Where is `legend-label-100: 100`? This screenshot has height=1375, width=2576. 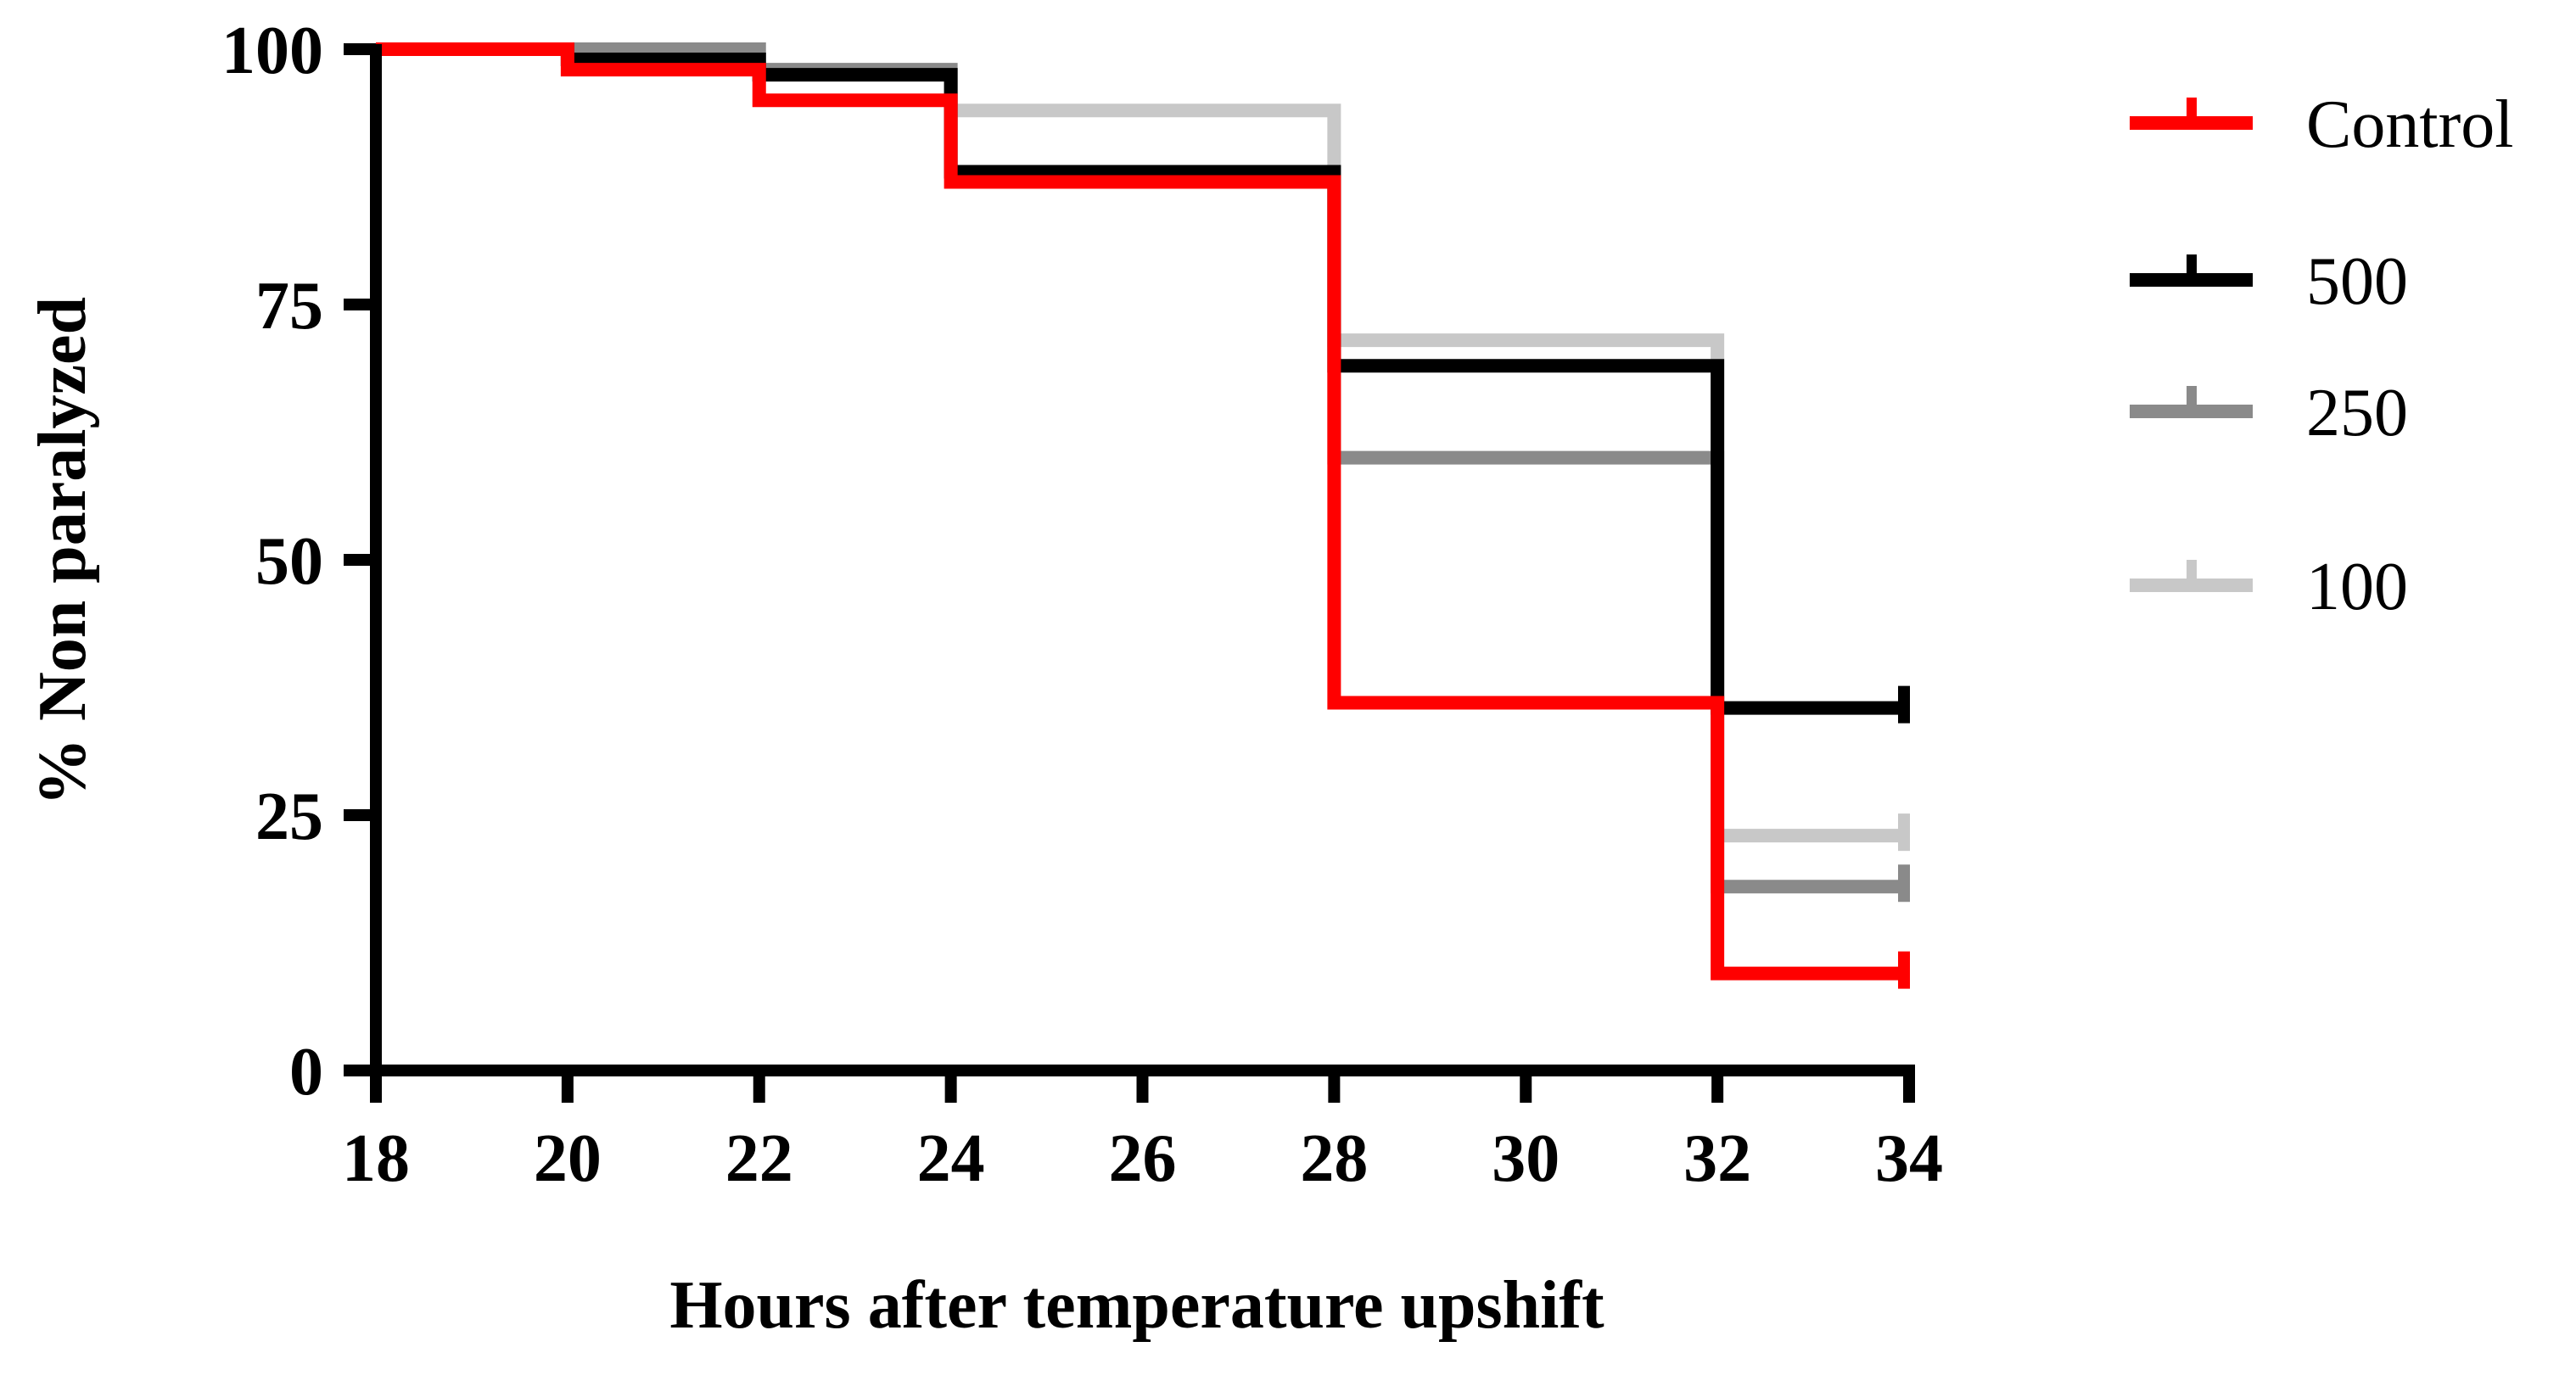
legend-label-100: 100 is located at coordinates (2357, 587).